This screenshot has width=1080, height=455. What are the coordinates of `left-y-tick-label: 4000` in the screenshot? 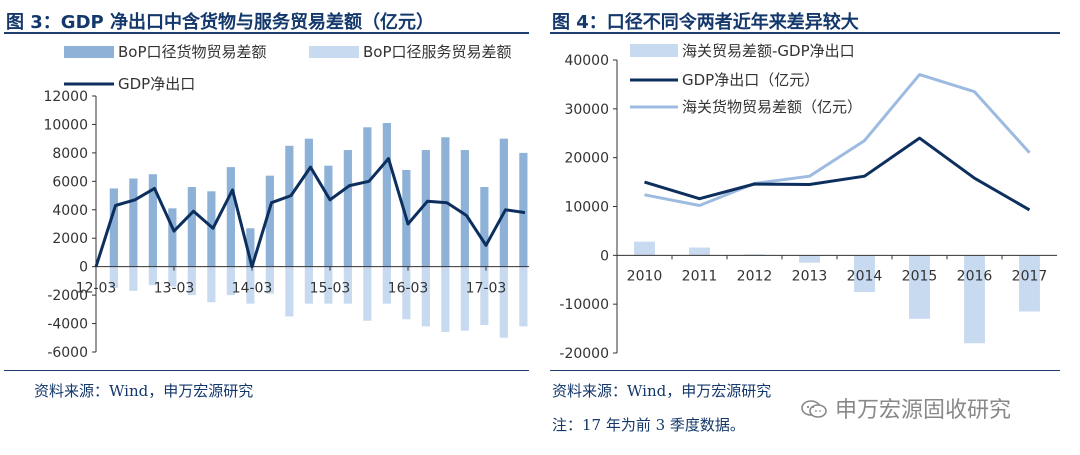 It's located at (70, 211).